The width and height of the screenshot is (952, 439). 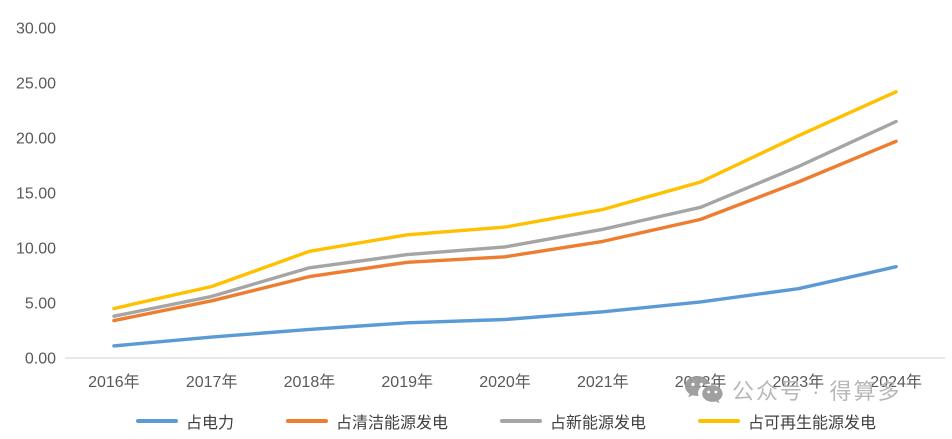 What do you see at coordinates (114, 382) in the screenshot?
I see `x-axis-tick-label: 2016年` at bounding box center [114, 382].